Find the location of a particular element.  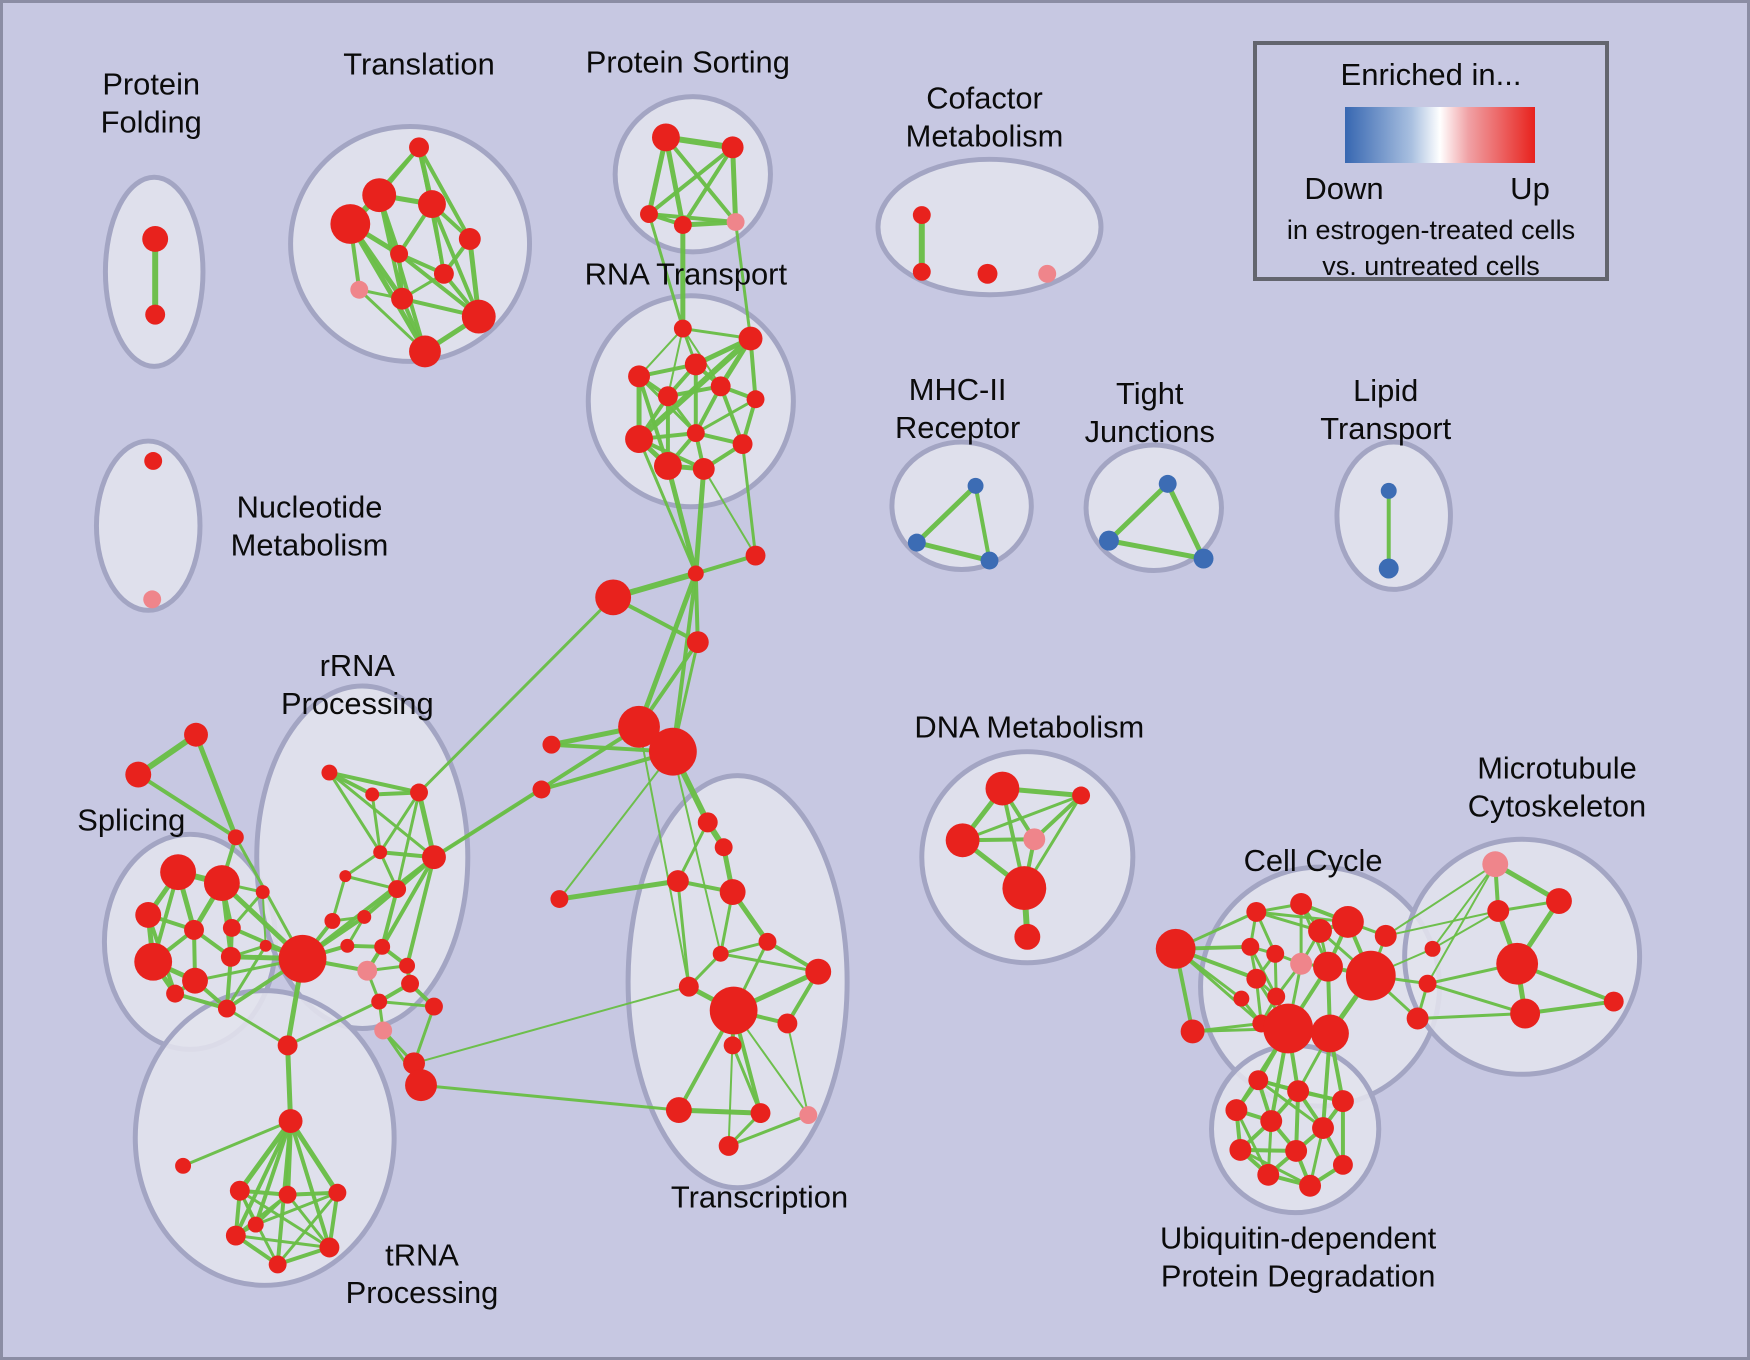

node-C0 is located at coordinates (1256, 912).